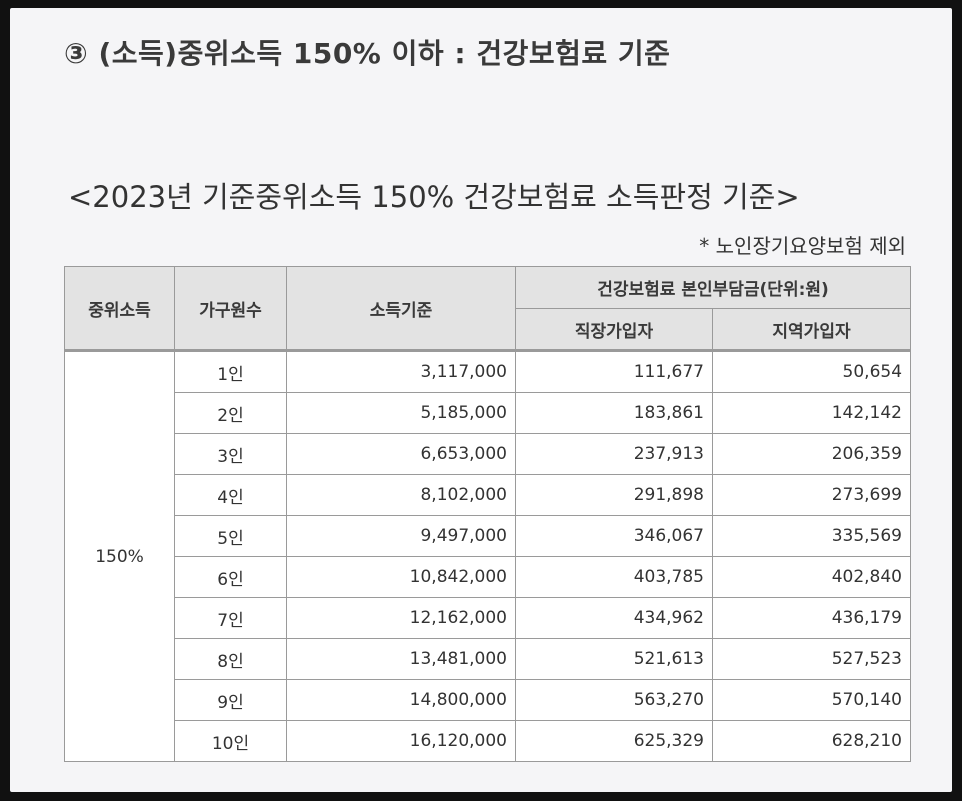  What do you see at coordinates (713, 287) in the screenshot?
I see `header-premium-group: 건강보험료 본인부담금(단위:원)` at bounding box center [713, 287].